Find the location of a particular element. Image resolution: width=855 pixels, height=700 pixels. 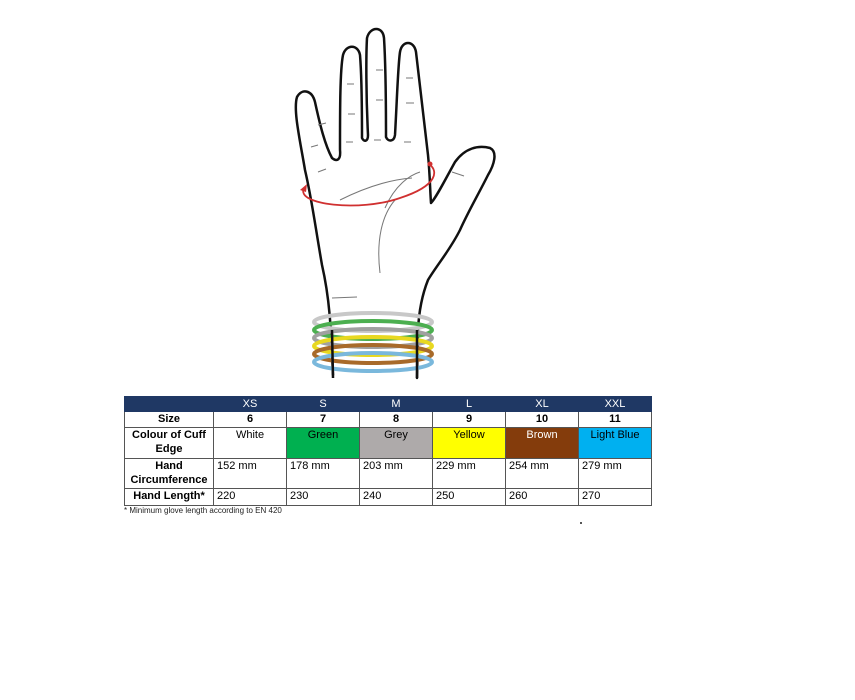

wrist-lines is located at coordinates (374, 354).